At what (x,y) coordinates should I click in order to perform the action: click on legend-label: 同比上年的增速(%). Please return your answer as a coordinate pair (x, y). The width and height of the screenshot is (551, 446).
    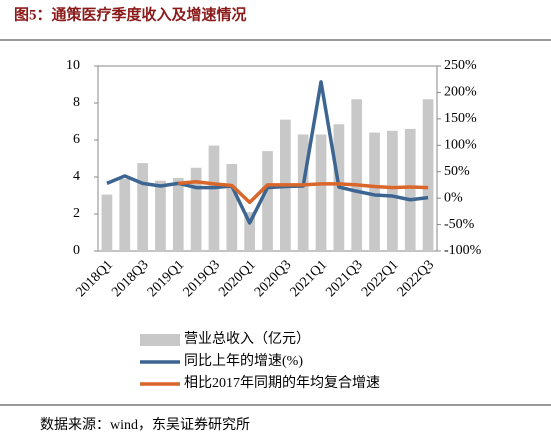
    Looking at the image, I should click on (243, 361).